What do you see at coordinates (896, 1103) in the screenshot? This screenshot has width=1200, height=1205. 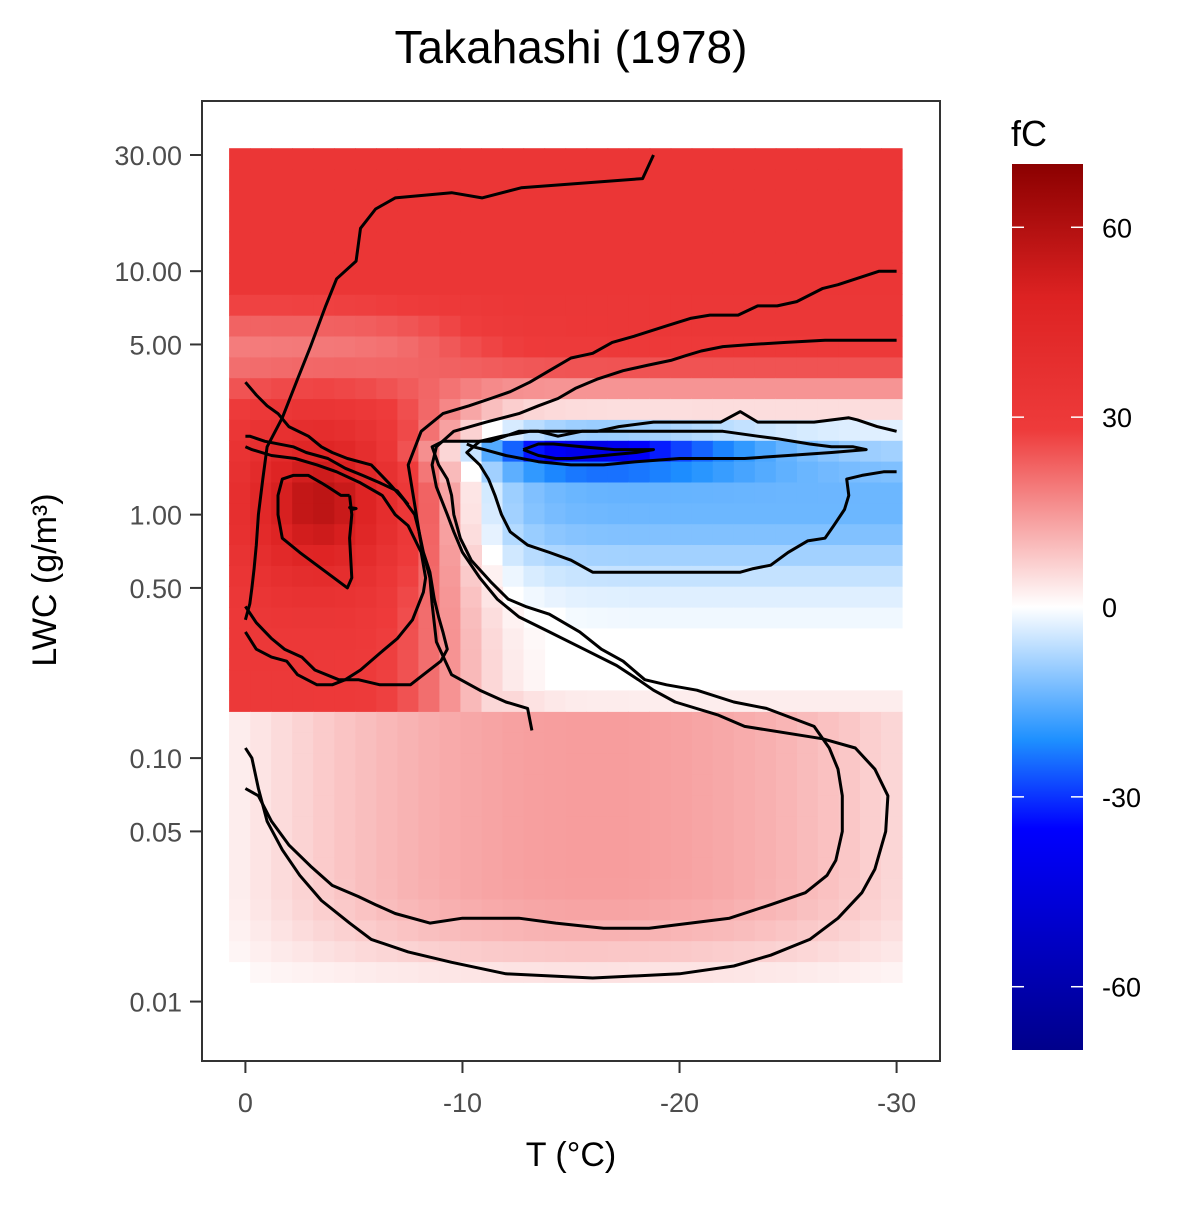 I see `x-tick-label: -30` at bounding box center [896, 1103].